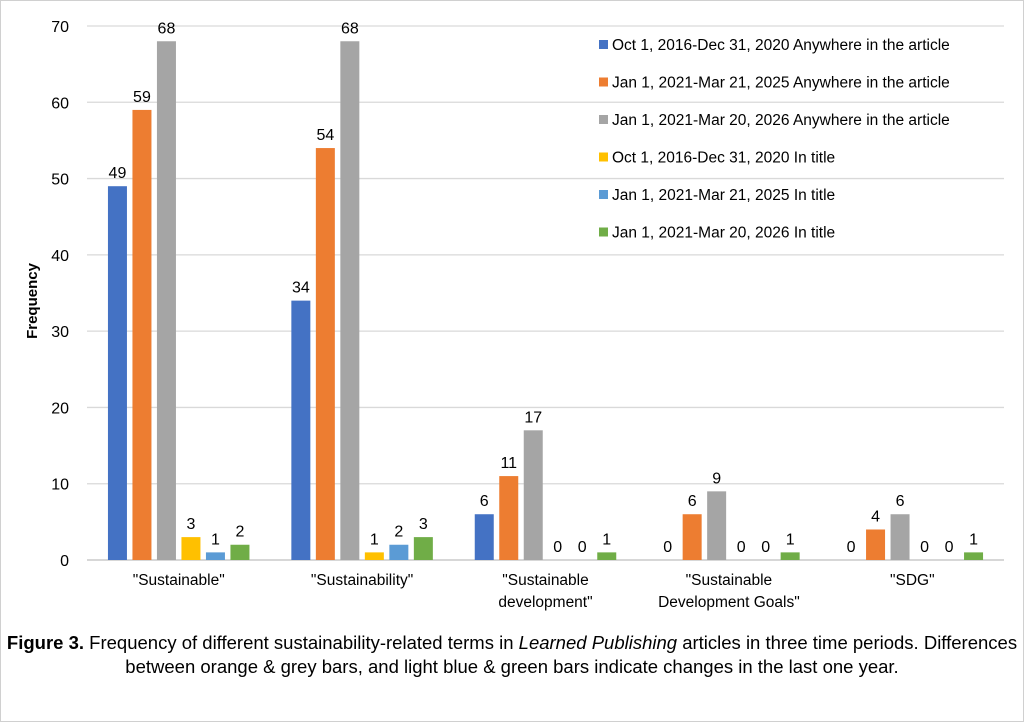 The height and width of the screenshot is (722, 1024). I want to click on y-tick-label: 60, so click(60, 103).